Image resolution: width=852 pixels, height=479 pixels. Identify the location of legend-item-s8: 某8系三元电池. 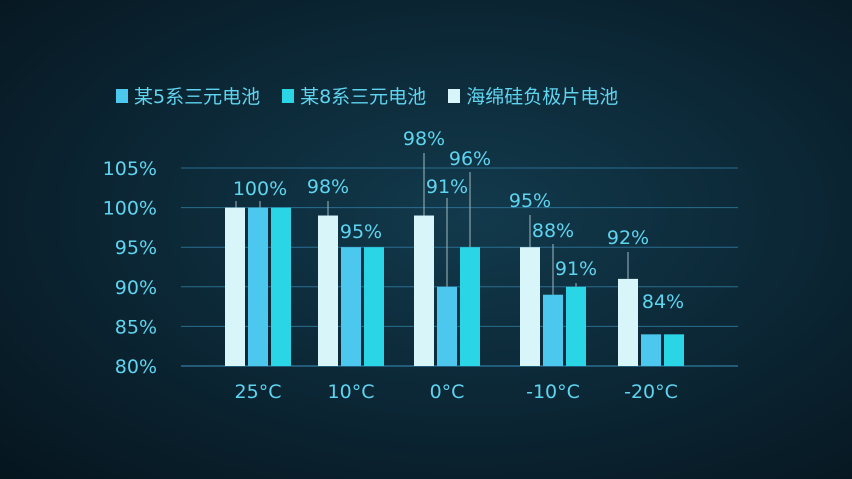
(354, 95).